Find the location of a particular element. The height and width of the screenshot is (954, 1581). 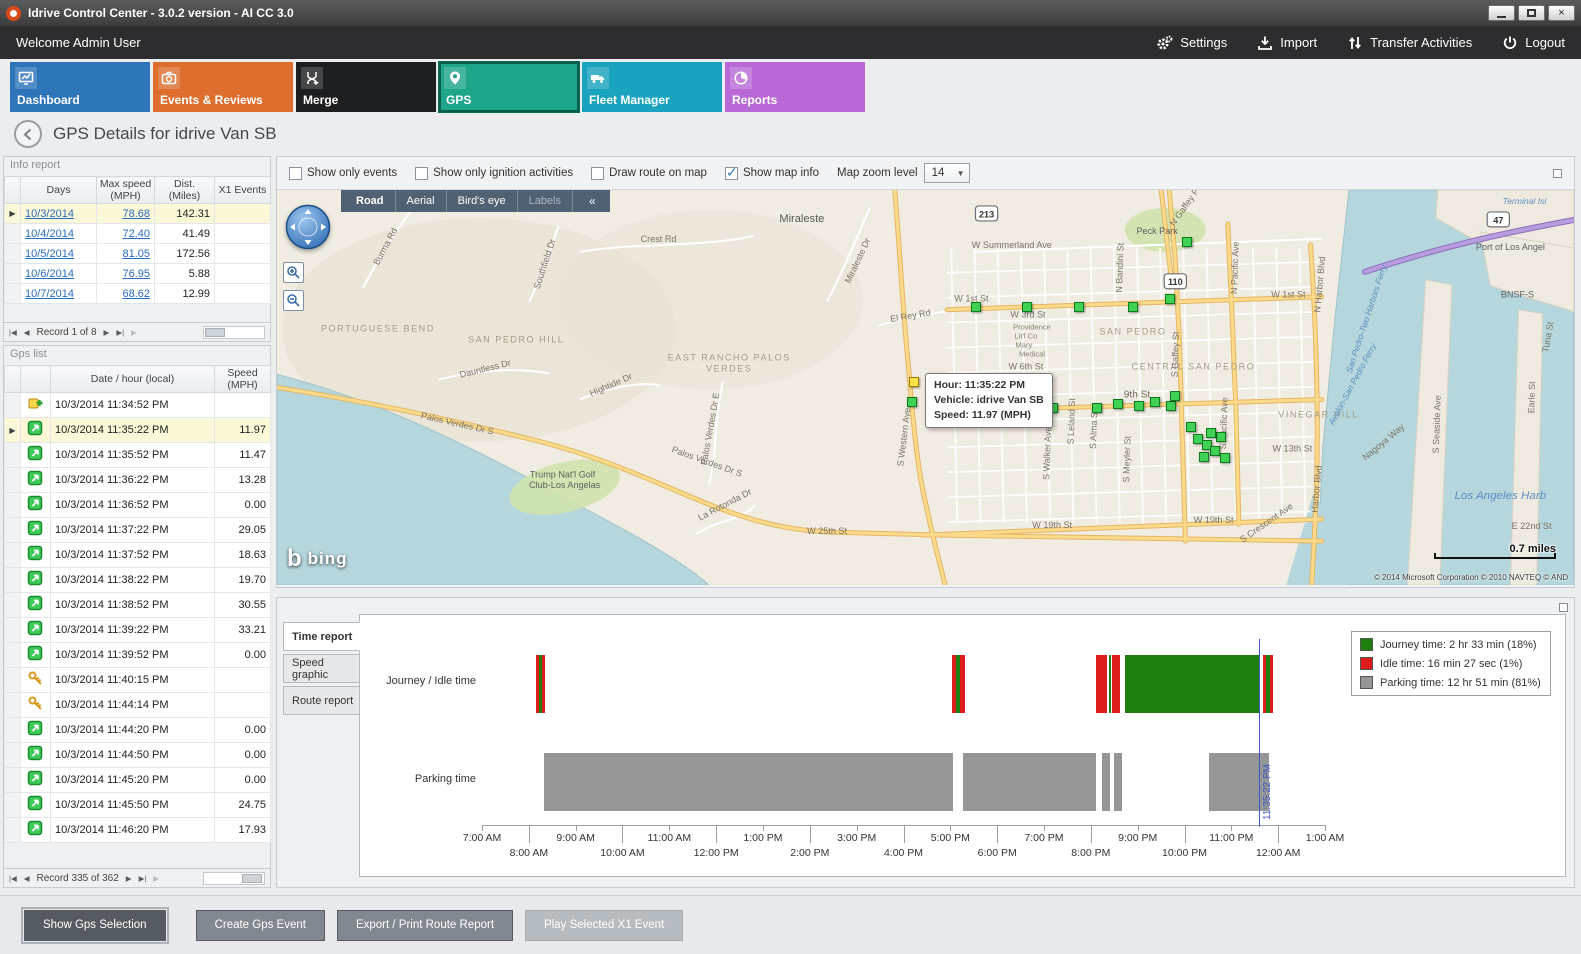

info-column-header: Max speed (MPH) is located at coordinates (125, 190).